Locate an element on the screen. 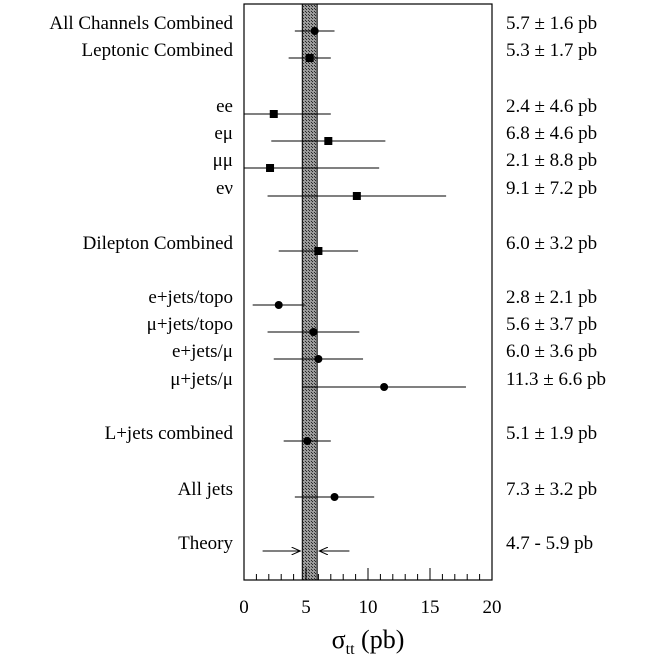 Image resolution: width=655 pixels, height=660 pixels. row-value-text: 6.0 ± 3.2 pb is located at coordinates (551, 243).